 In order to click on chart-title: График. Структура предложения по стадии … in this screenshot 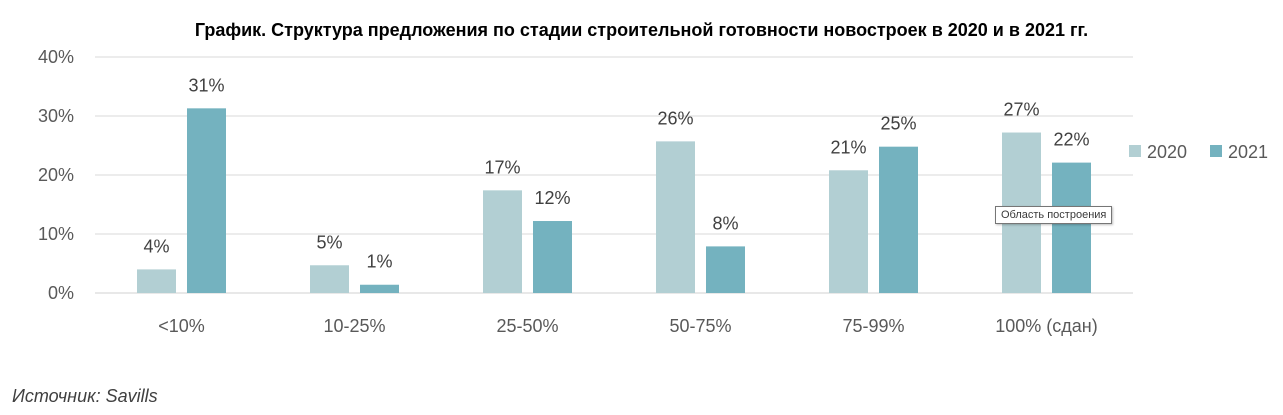, I will do `click(641, 30)`.